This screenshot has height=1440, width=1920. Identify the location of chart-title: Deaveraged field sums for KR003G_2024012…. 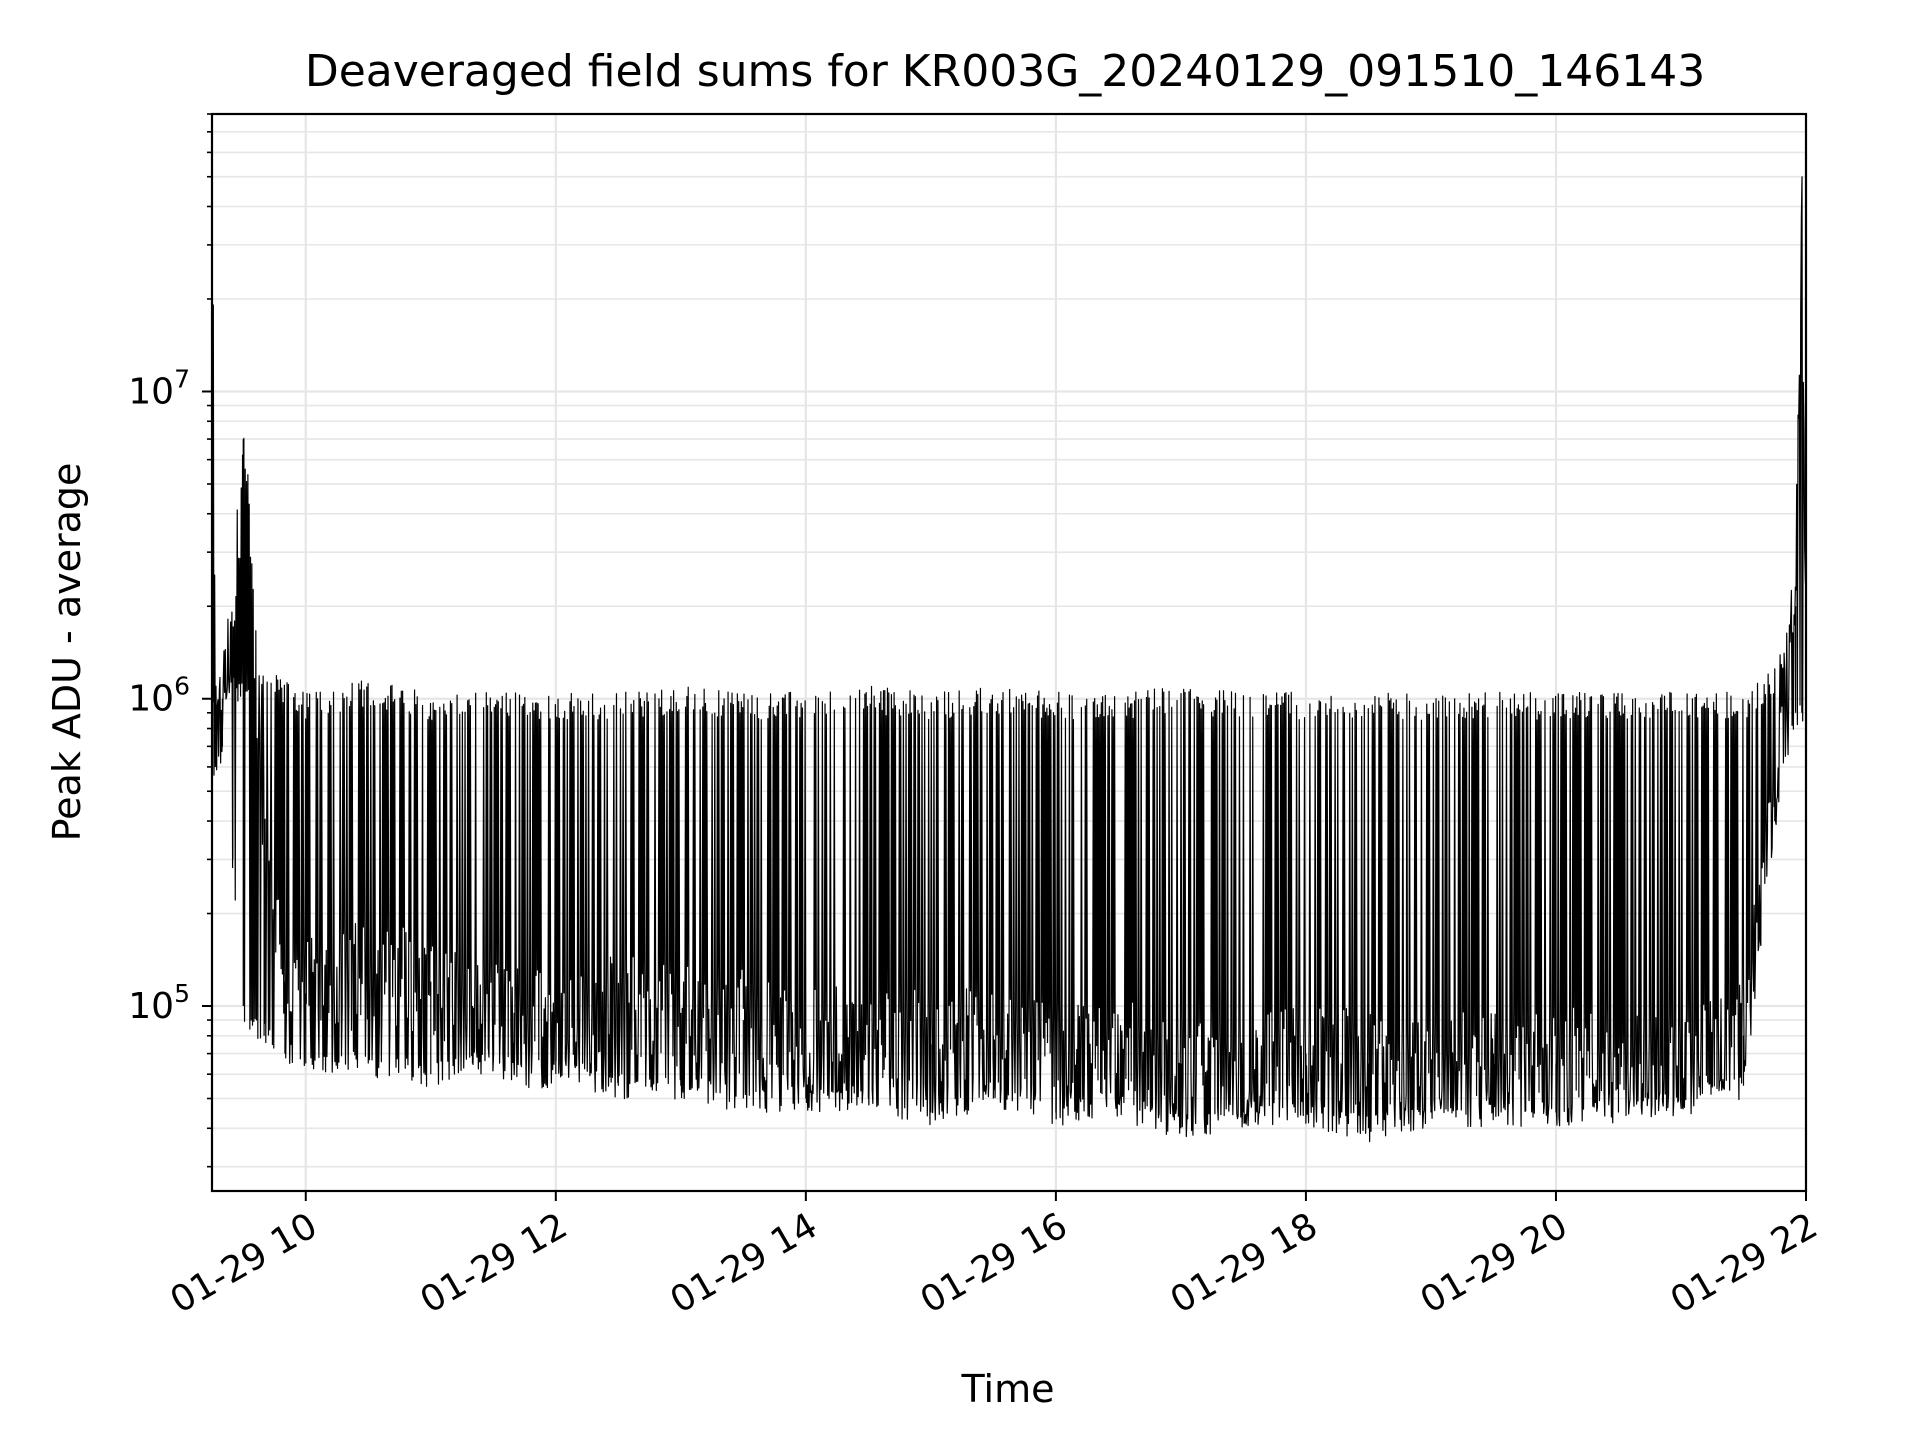
(1005, 71).